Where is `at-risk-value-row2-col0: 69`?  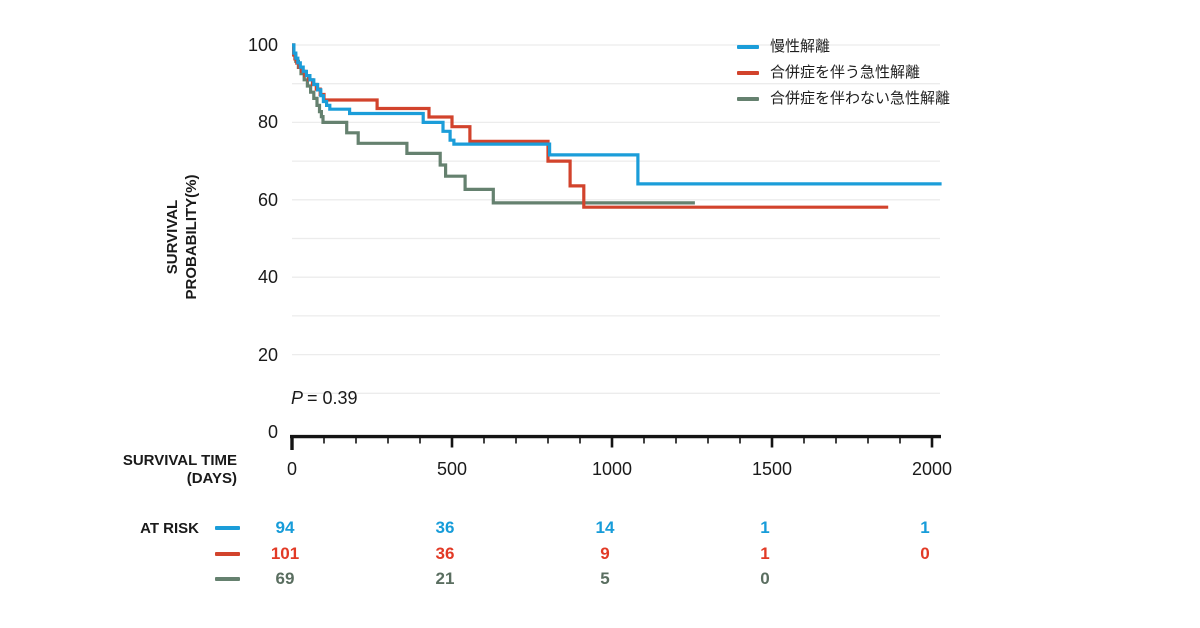
at-risk-value-row2-col0: 69 is located at coordinates (285, 578).